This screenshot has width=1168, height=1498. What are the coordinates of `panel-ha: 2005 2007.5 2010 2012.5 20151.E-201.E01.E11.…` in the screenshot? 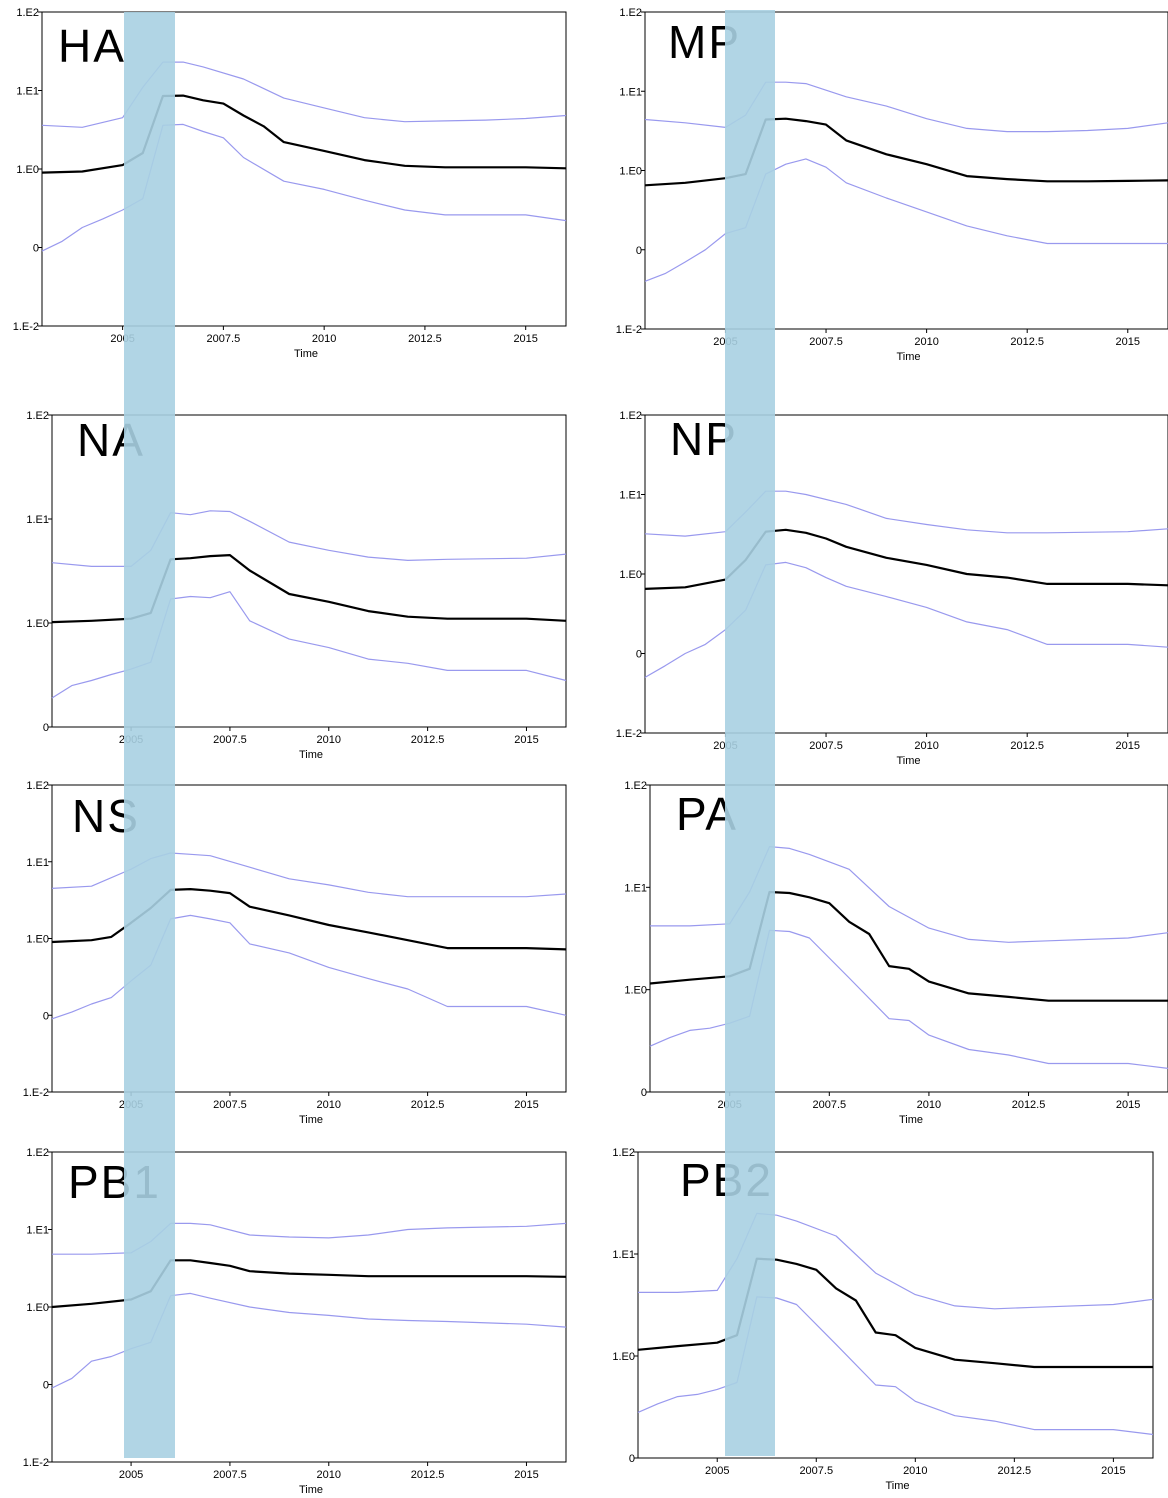 It's located at (290, 183).